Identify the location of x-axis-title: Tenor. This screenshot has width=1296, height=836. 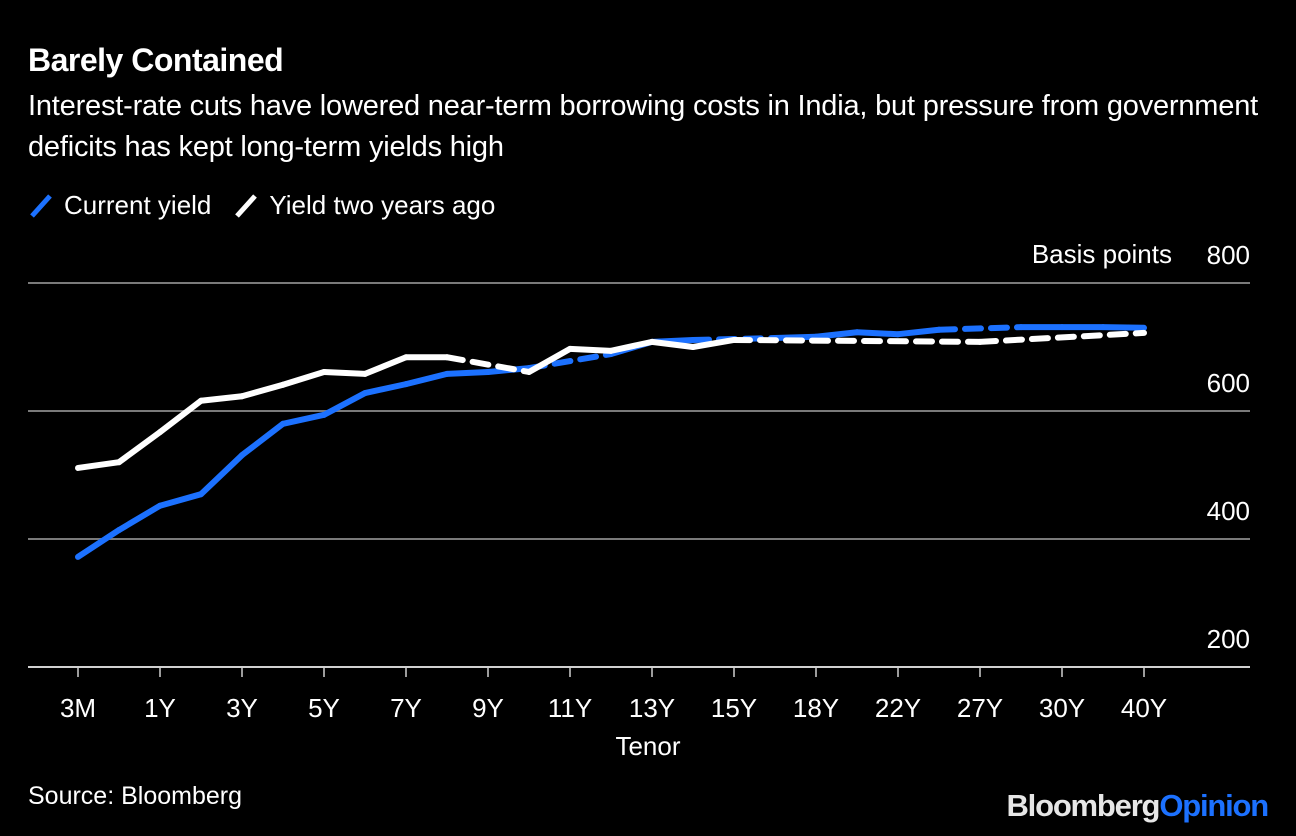
(647, 746).